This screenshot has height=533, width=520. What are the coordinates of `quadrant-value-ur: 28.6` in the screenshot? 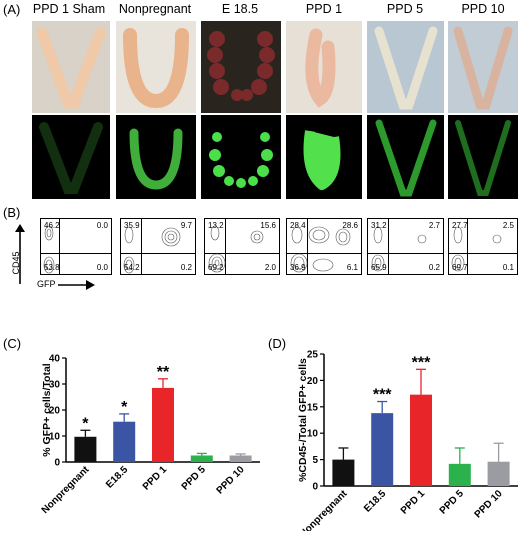 It's located at (350, 225).